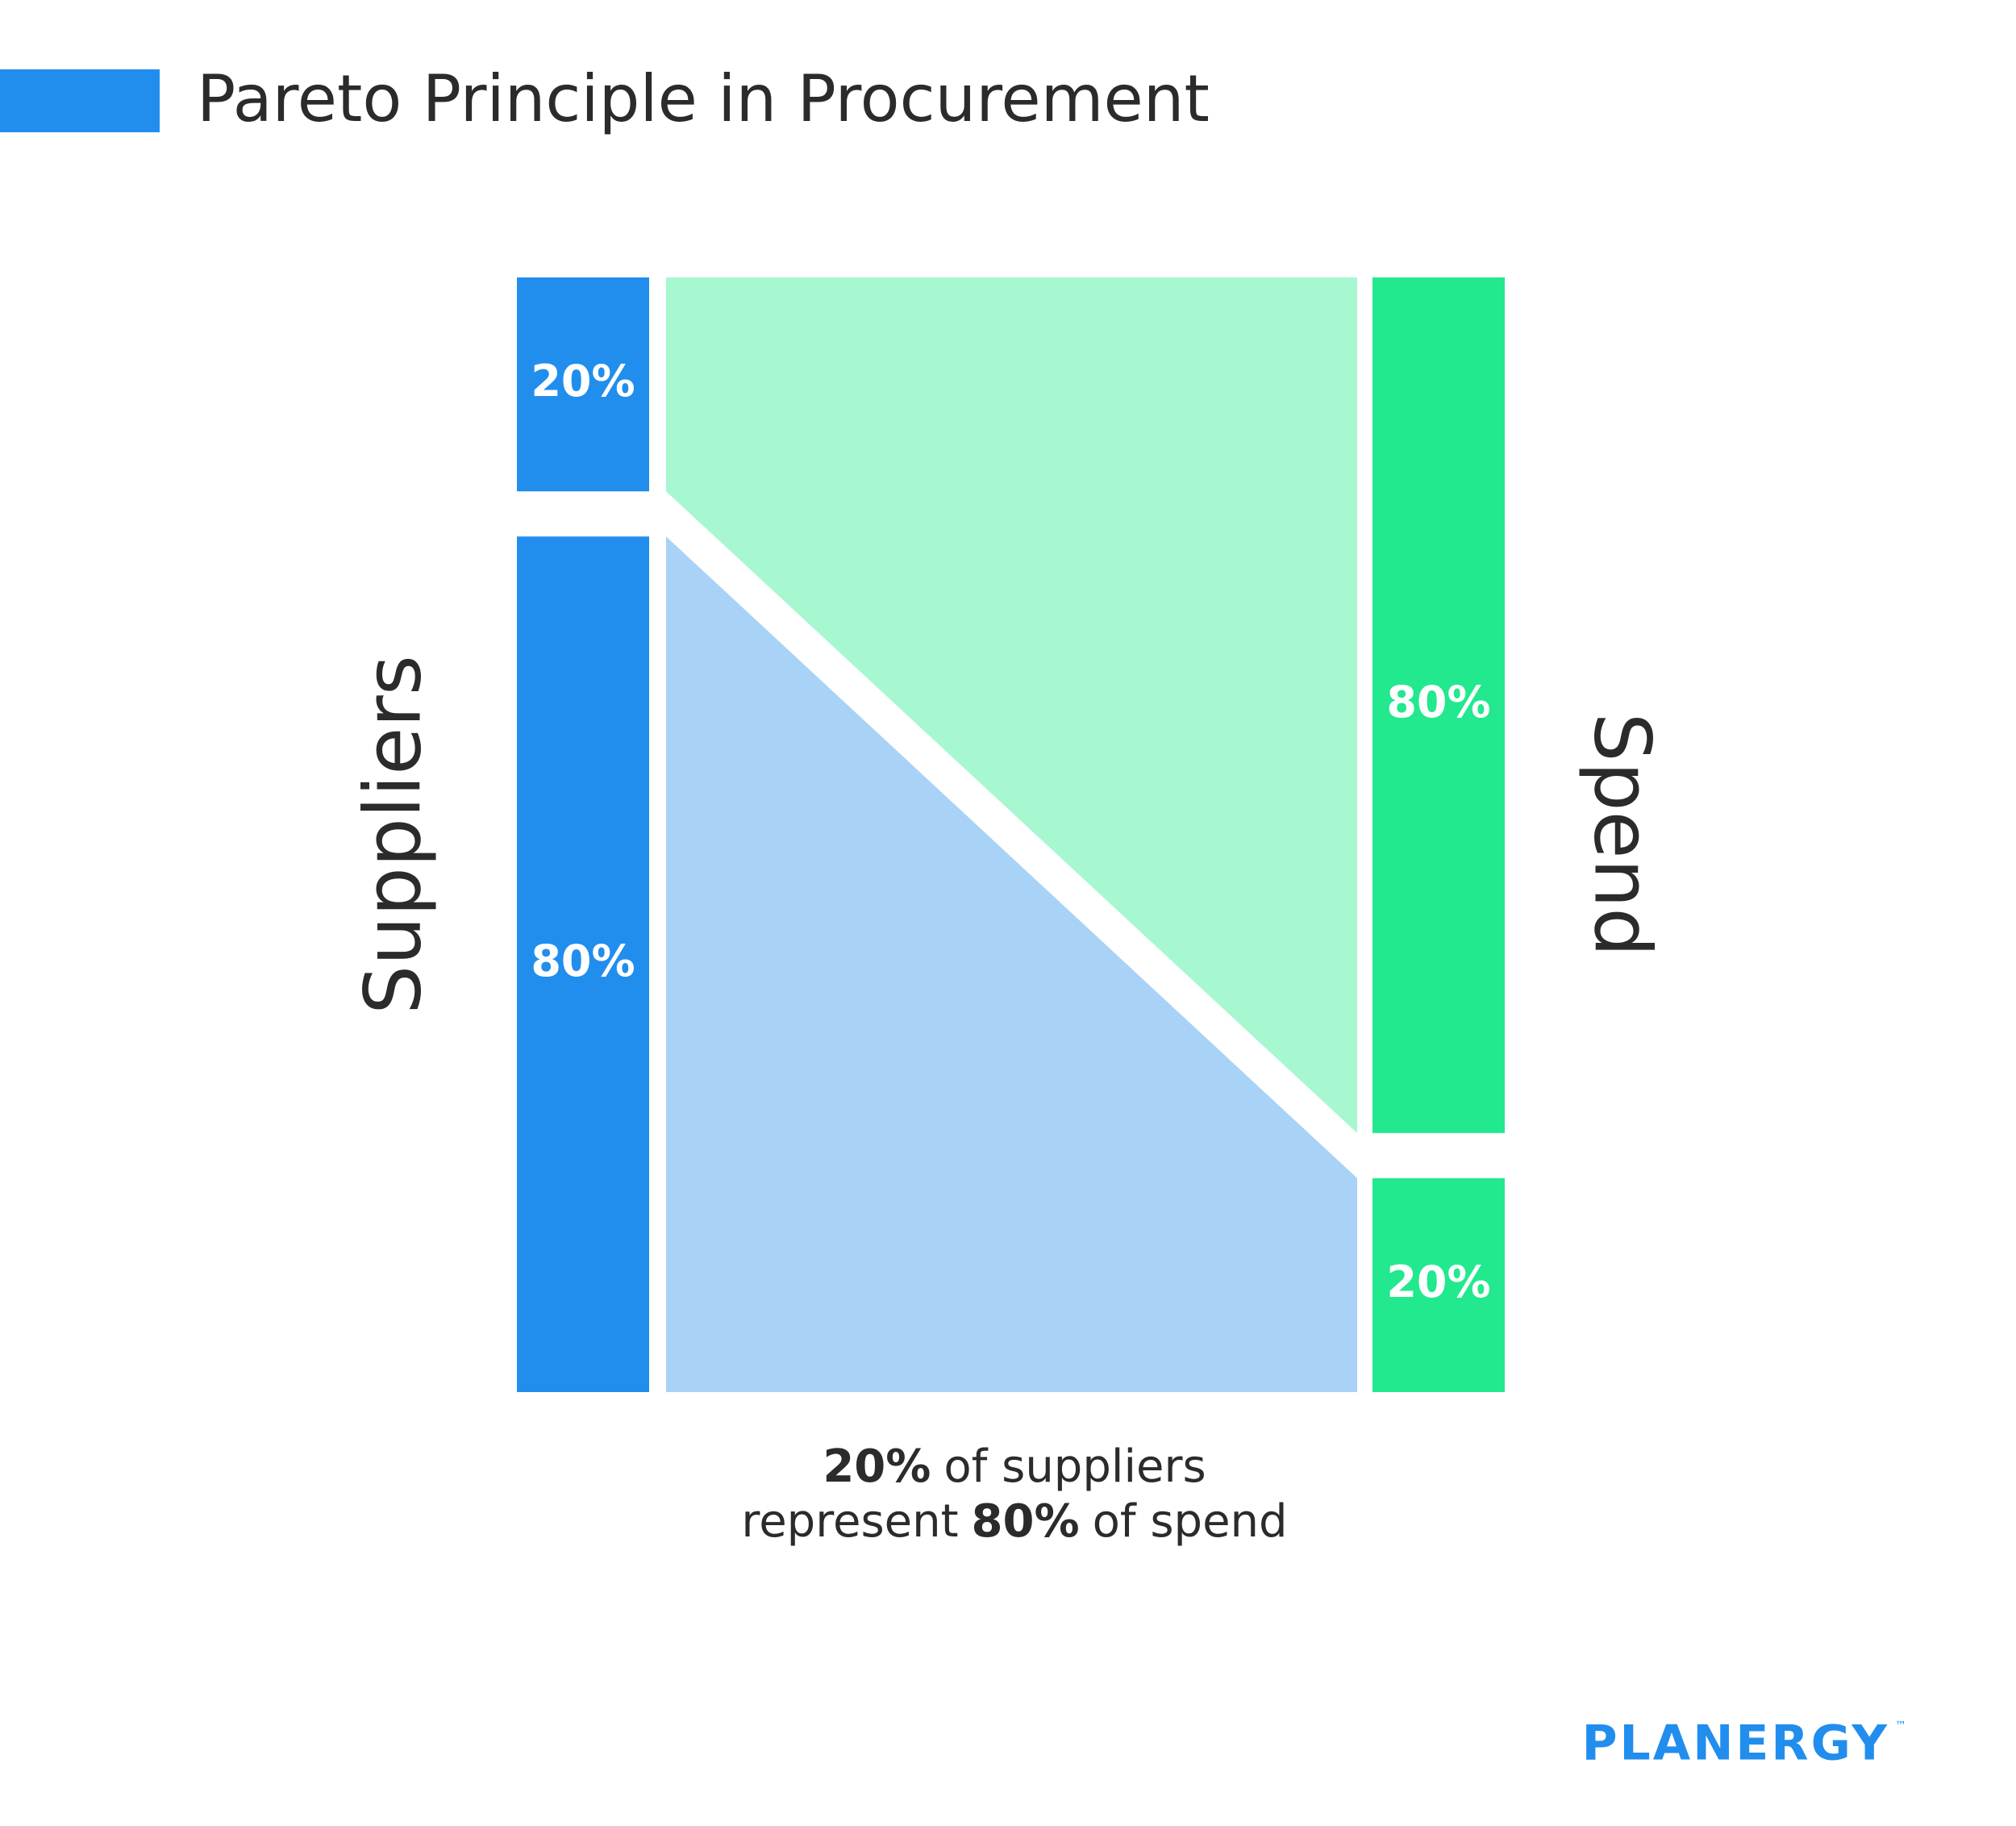 This screenshot has width=2016, height=1826. I want to click on annotation: 20% of suppliers, so click(1014, 1466).